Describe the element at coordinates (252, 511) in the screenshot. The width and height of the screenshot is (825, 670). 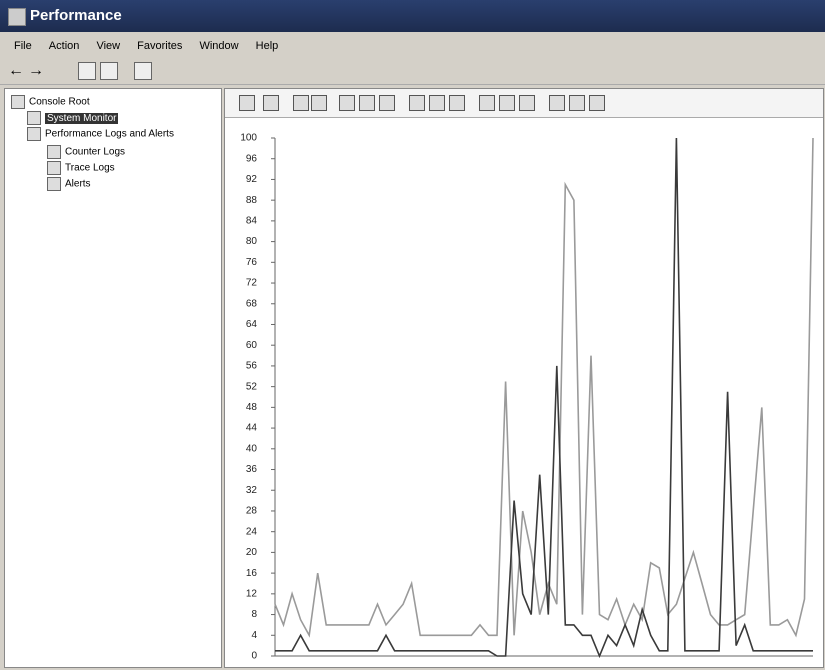
I see `y-tick-label: 28` at that location.